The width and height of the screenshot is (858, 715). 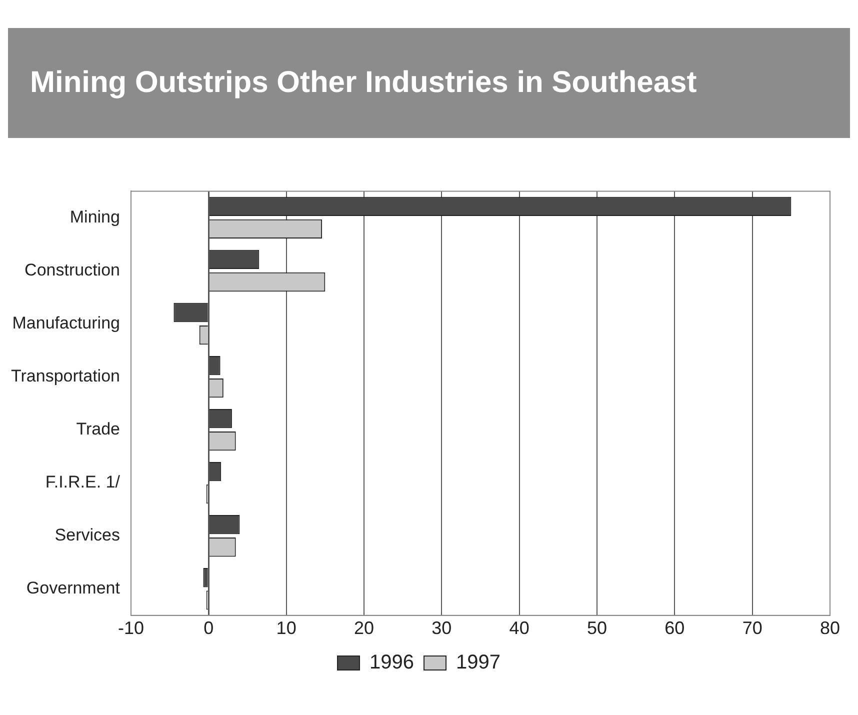 I want to click on x-tick-label: 50, so click(x=597, y=628).